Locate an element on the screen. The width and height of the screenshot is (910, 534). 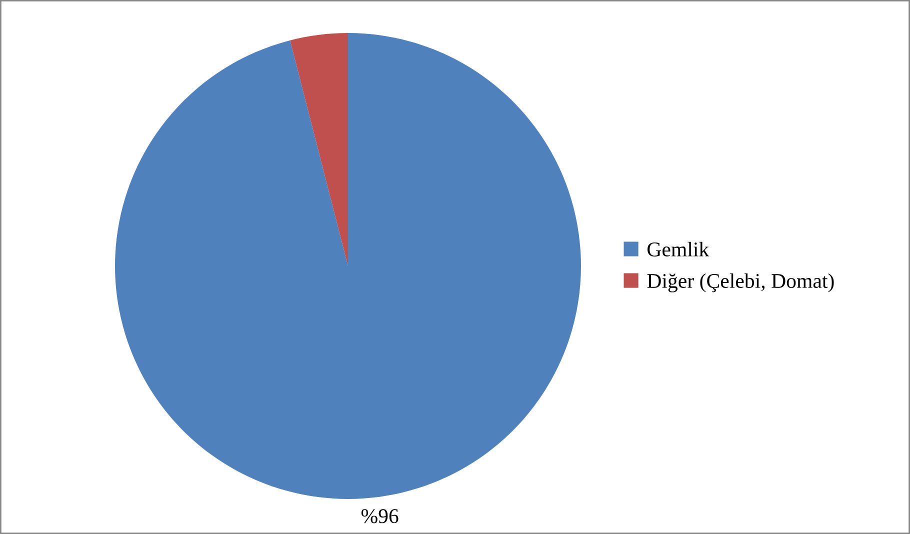
data-label: %96 is located at coordinates (379, 516).